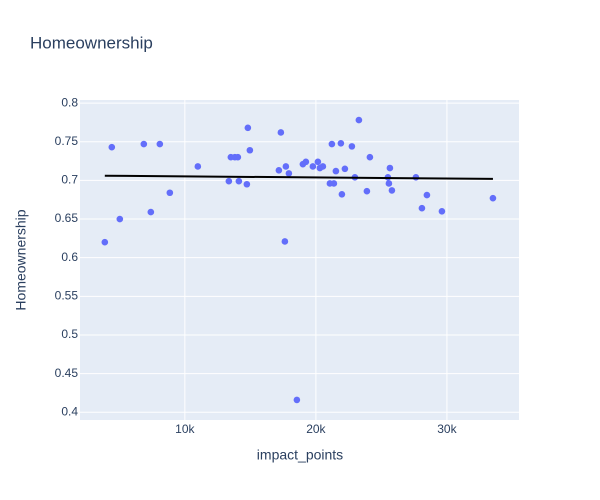  Describe the element at coordinates (69, 411) in the screenshot. I see `y-tick-label: 0.4` at that location.